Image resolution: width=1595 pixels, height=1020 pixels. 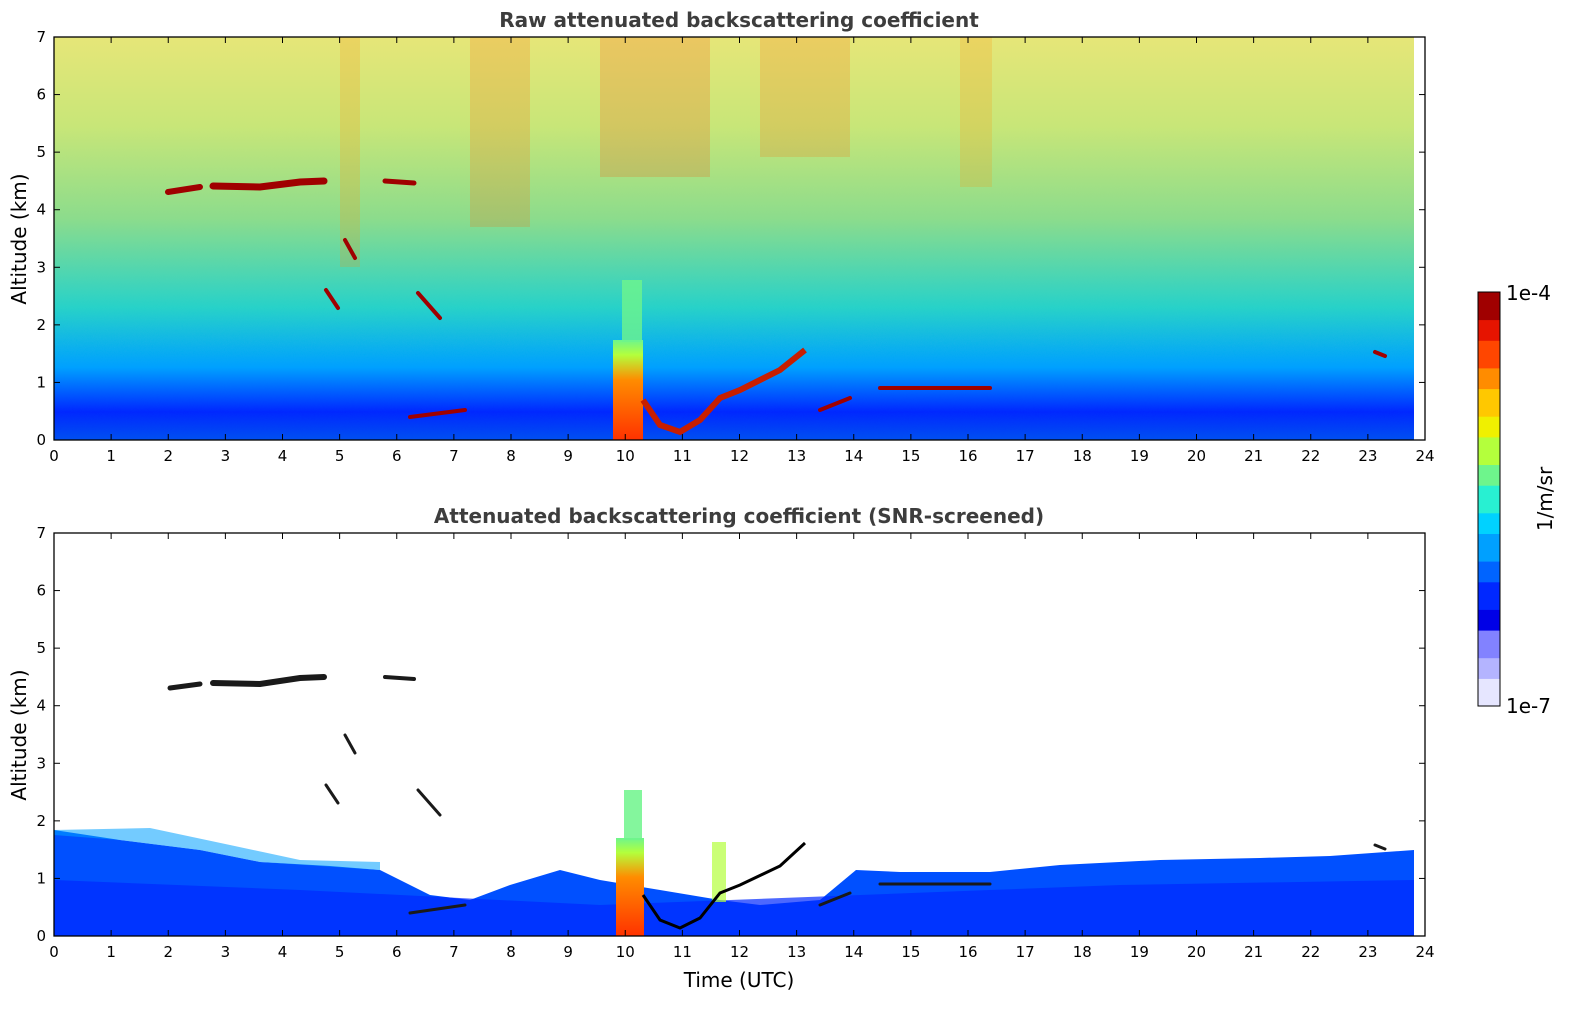 I want to click on x-tick-label: 6, so click(x=397, y=456).